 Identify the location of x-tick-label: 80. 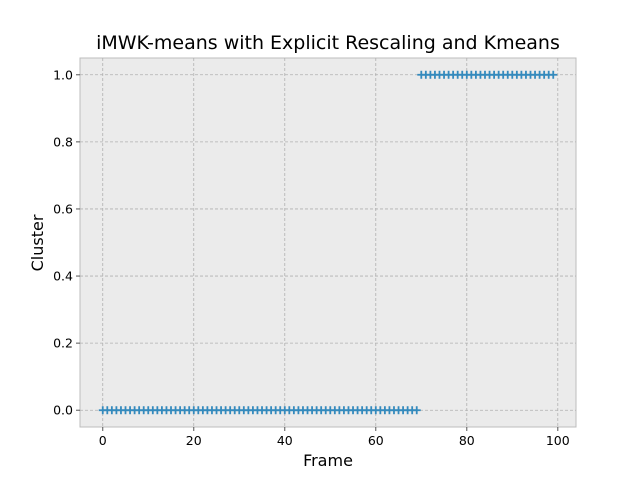
(467, 440).